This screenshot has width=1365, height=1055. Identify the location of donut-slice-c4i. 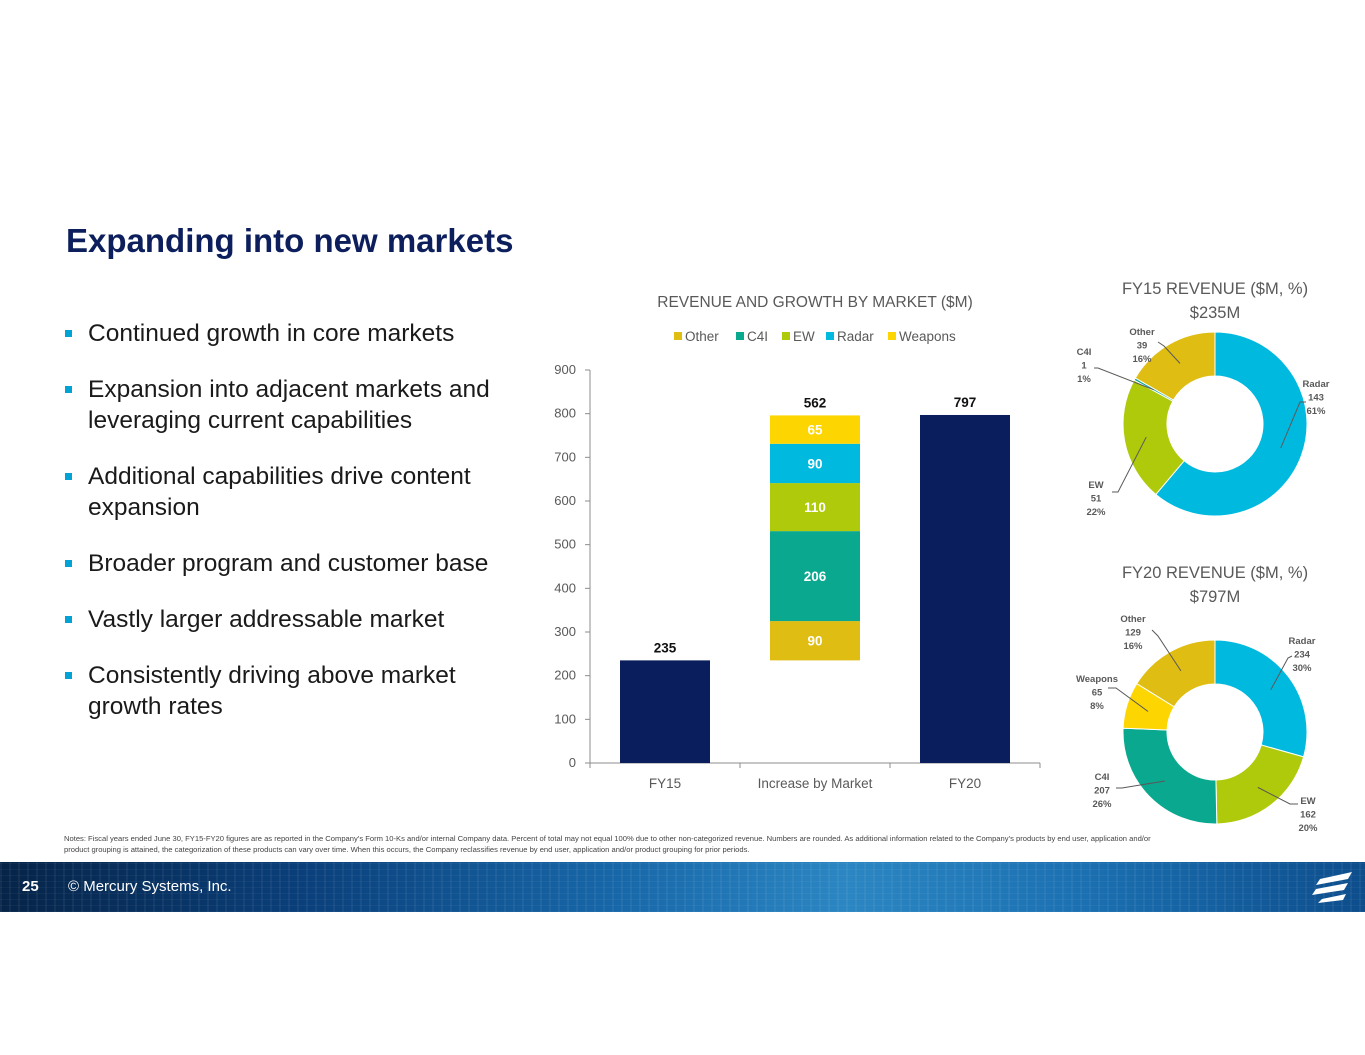
(1170, 776).